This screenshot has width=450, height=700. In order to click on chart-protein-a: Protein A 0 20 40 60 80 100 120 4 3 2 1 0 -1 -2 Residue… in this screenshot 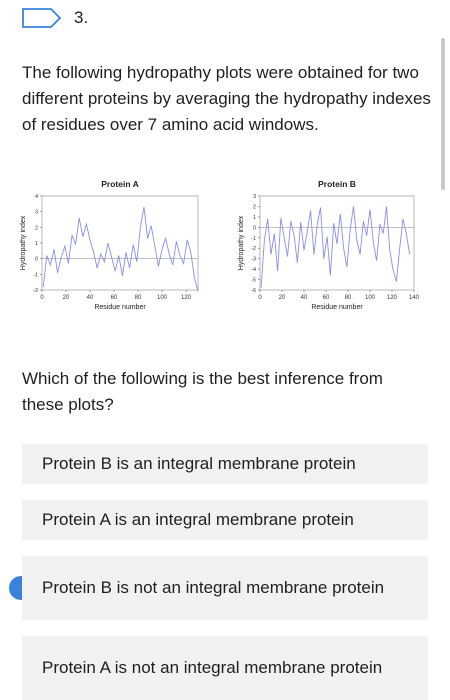, I will do `click(109, 245)`.